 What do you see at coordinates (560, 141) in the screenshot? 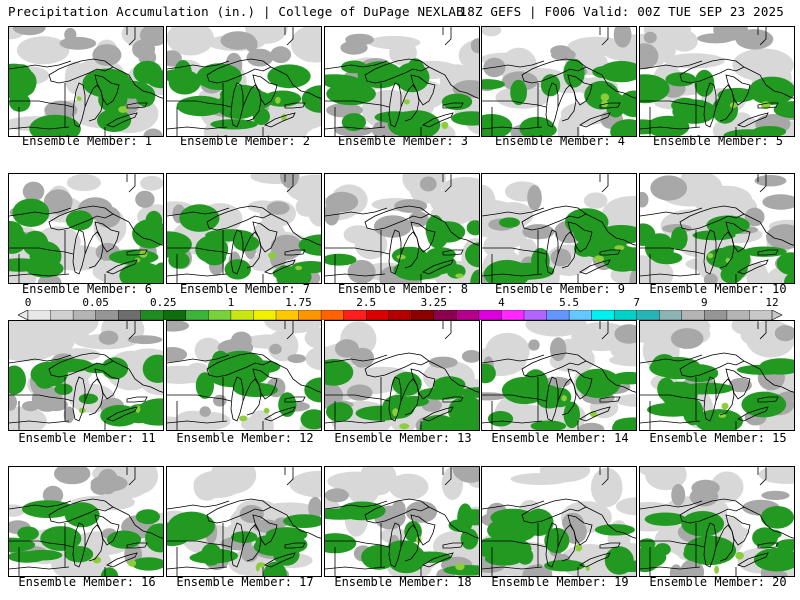
I see `ensemble-member-label: Ensemble Member: 4` at bounding box center [560, 141].